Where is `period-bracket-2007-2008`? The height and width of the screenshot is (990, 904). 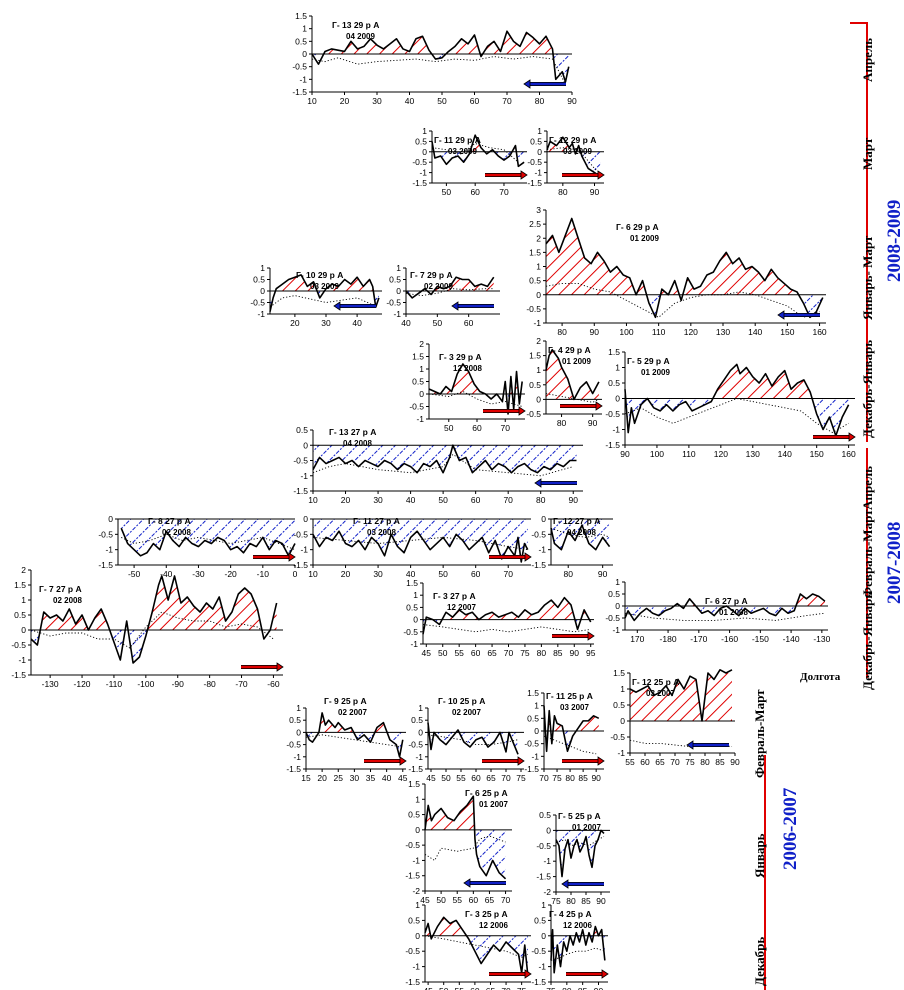
period-bracket-2007-2008 is located at coordinates (867, 563).